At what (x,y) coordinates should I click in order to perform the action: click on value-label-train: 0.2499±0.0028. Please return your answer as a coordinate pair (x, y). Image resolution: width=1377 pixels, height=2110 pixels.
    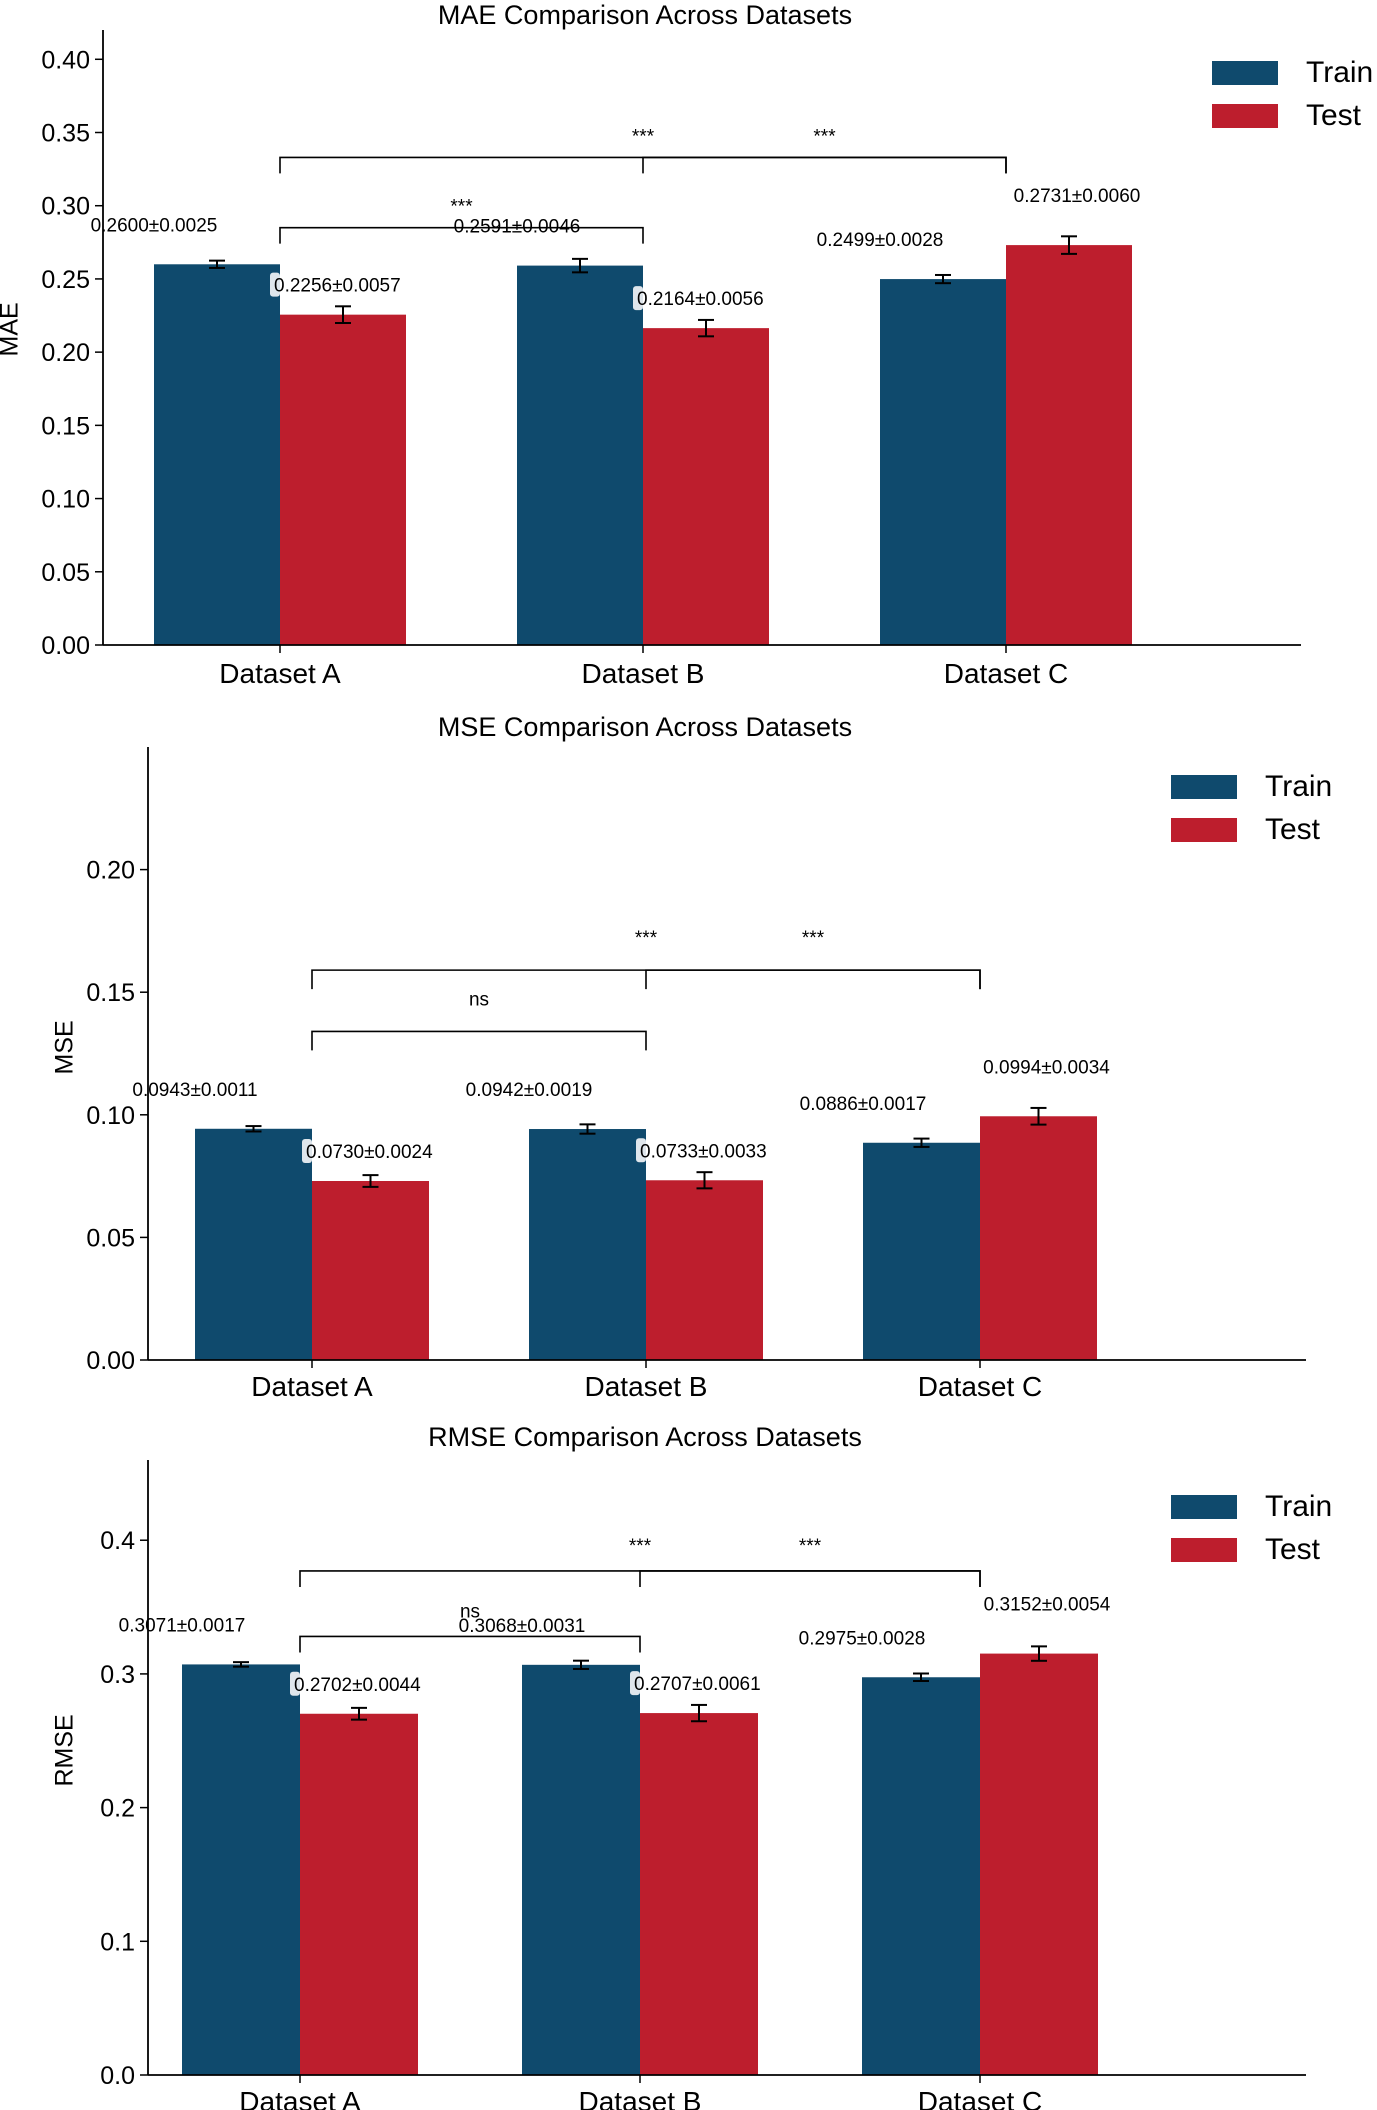
    Looking at the image, I should click on (880, 240).